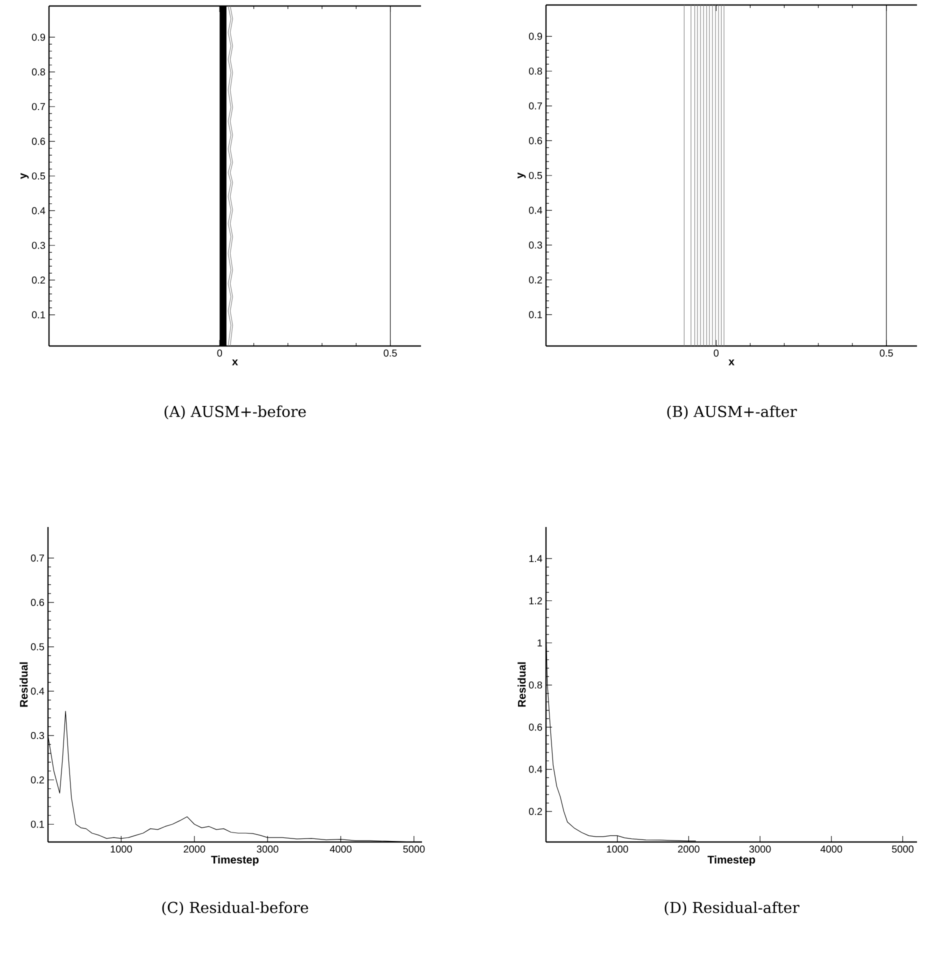 Image resolution: width=933 pixels, height=959 pixels. Describe the element at coordinates (732, 413) in the screenshot. I see `text: (B) AUSM+-after` at that location.